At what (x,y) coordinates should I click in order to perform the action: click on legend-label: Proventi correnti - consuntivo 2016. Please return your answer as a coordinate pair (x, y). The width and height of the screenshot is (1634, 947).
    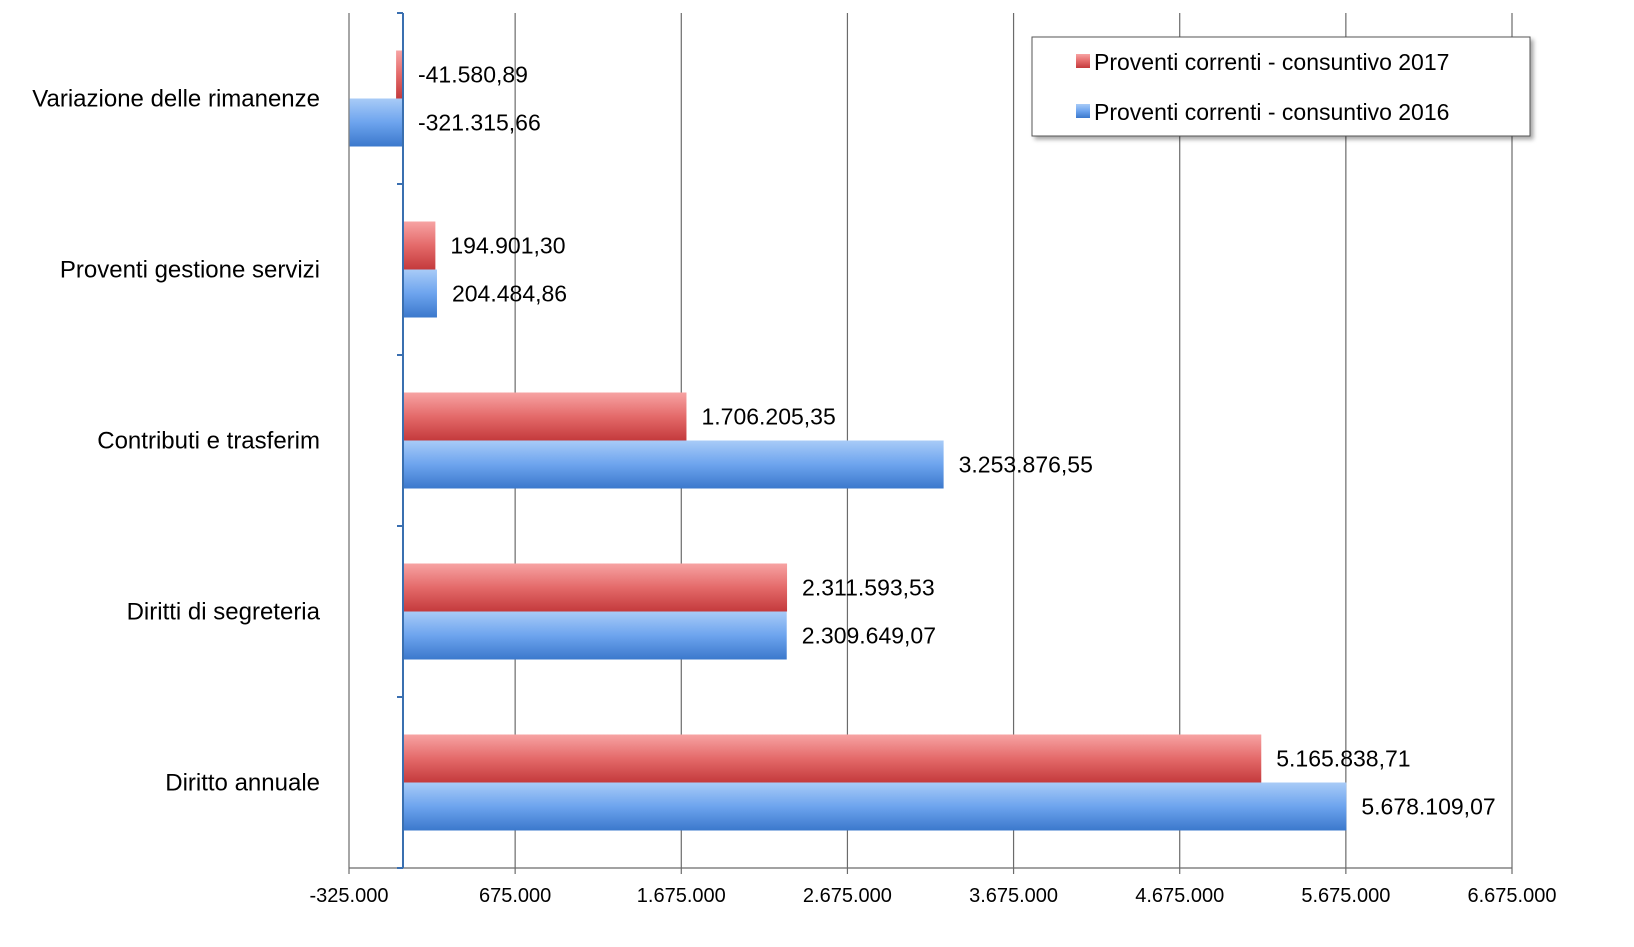
    Looking at the image, I should click on (1271, 112).